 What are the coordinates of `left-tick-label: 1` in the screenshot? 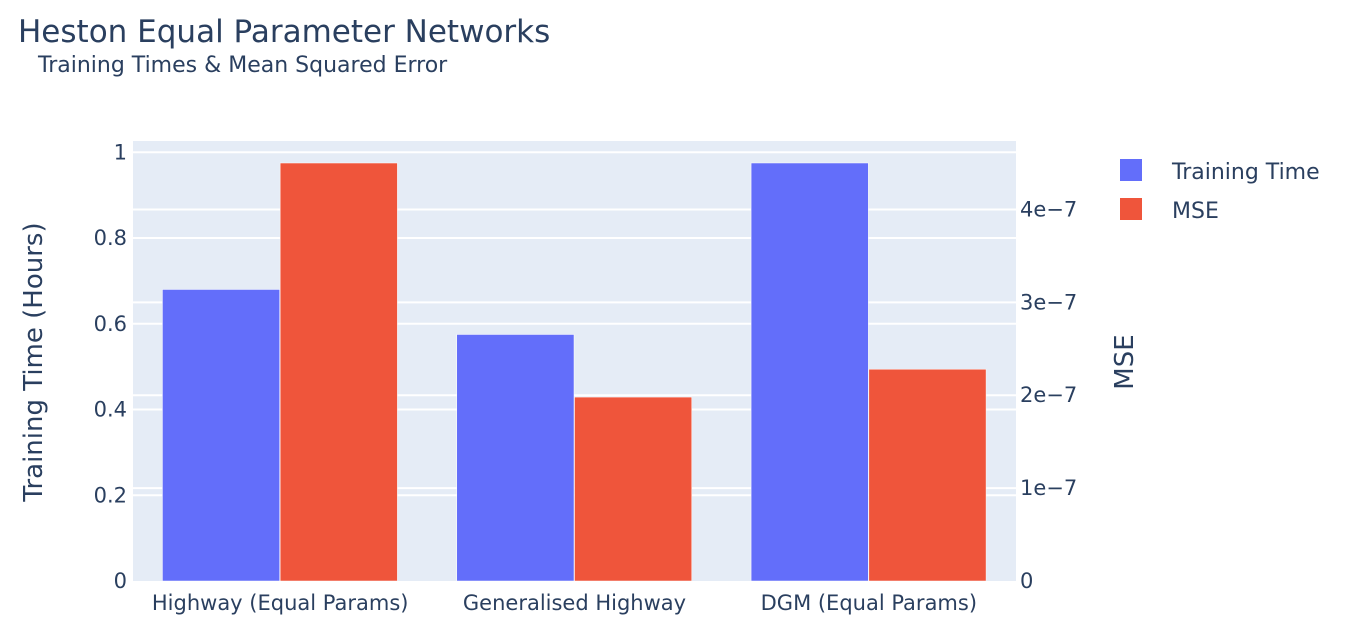 It's located at (120, 152).